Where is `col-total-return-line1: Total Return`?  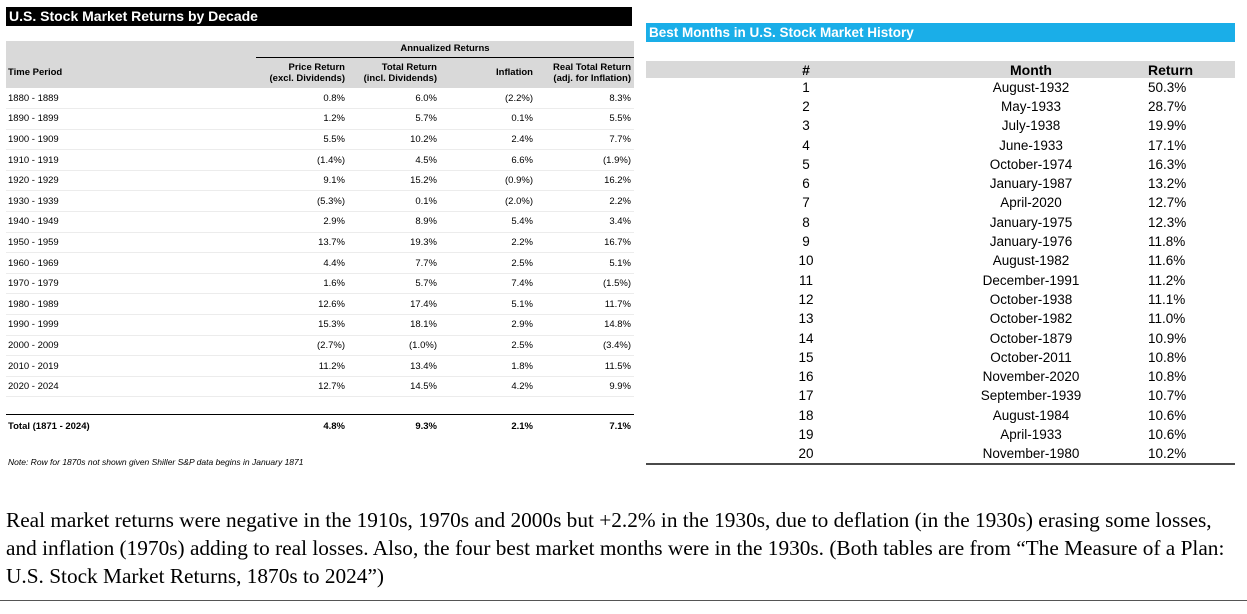
col-total-return-line1: Total Return is located at coordinates (409, 67).